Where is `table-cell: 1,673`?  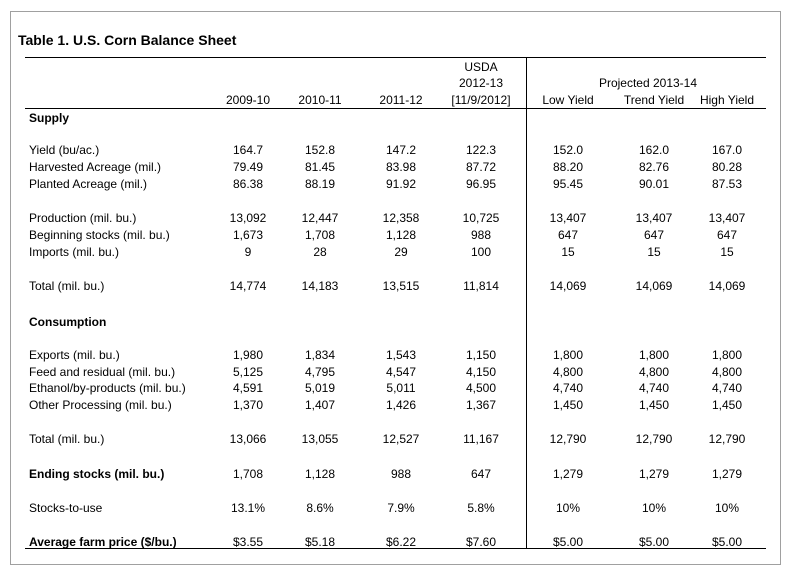
table-cell: 1,673 is located at coordinates (248, 235).